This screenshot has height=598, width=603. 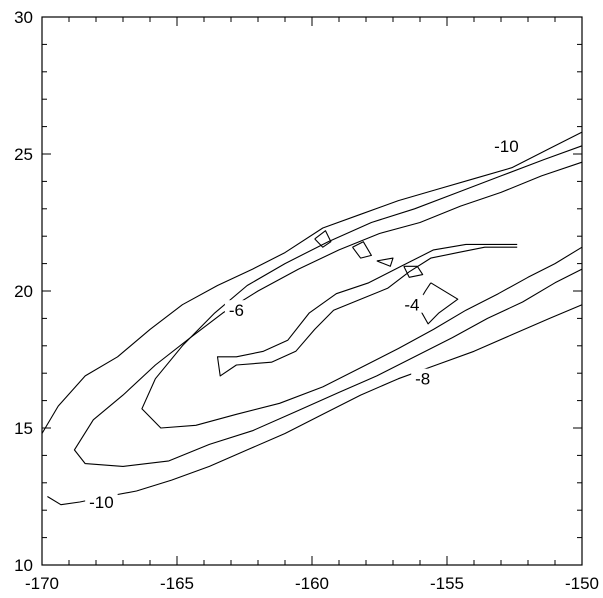 What do you see at coordinates (42, 583) in the screenshot?
I see `x-tick-label: -170` at bounding box center [42, 583].